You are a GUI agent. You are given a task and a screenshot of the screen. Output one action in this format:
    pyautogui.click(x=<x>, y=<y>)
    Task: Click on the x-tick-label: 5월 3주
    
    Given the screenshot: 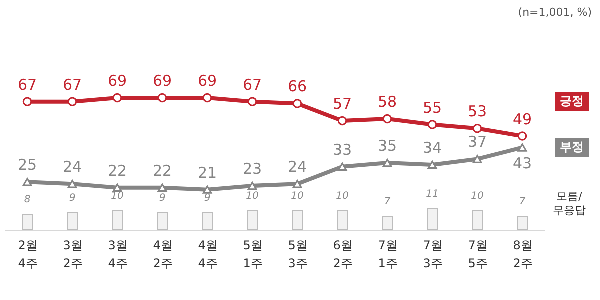 What is the action you would take?
    pyautogui.click(x=298, y=254)
    